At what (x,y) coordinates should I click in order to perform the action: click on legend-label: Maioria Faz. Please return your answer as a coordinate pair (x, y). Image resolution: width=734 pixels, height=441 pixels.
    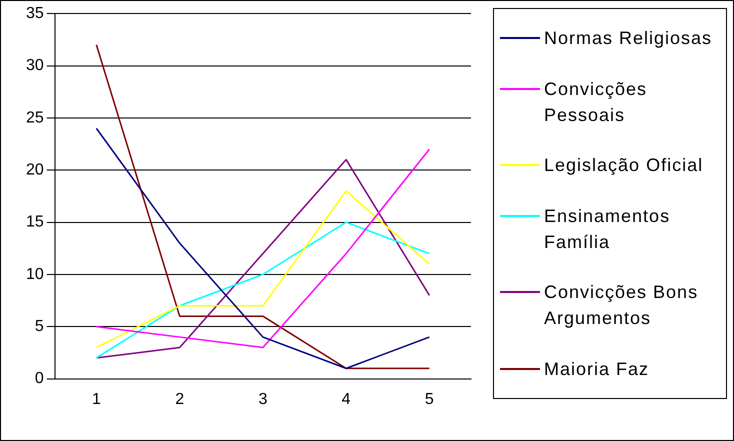
    Looking at the image, I should click on (597, 369).